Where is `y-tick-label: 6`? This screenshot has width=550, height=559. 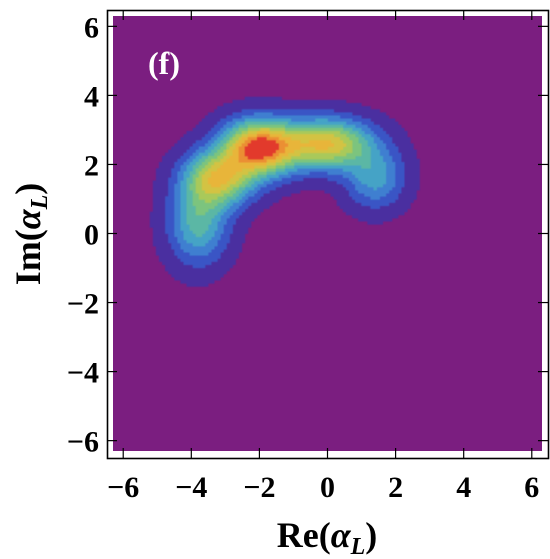 y-tick-label: 6 is located at coordinates (91, 27).